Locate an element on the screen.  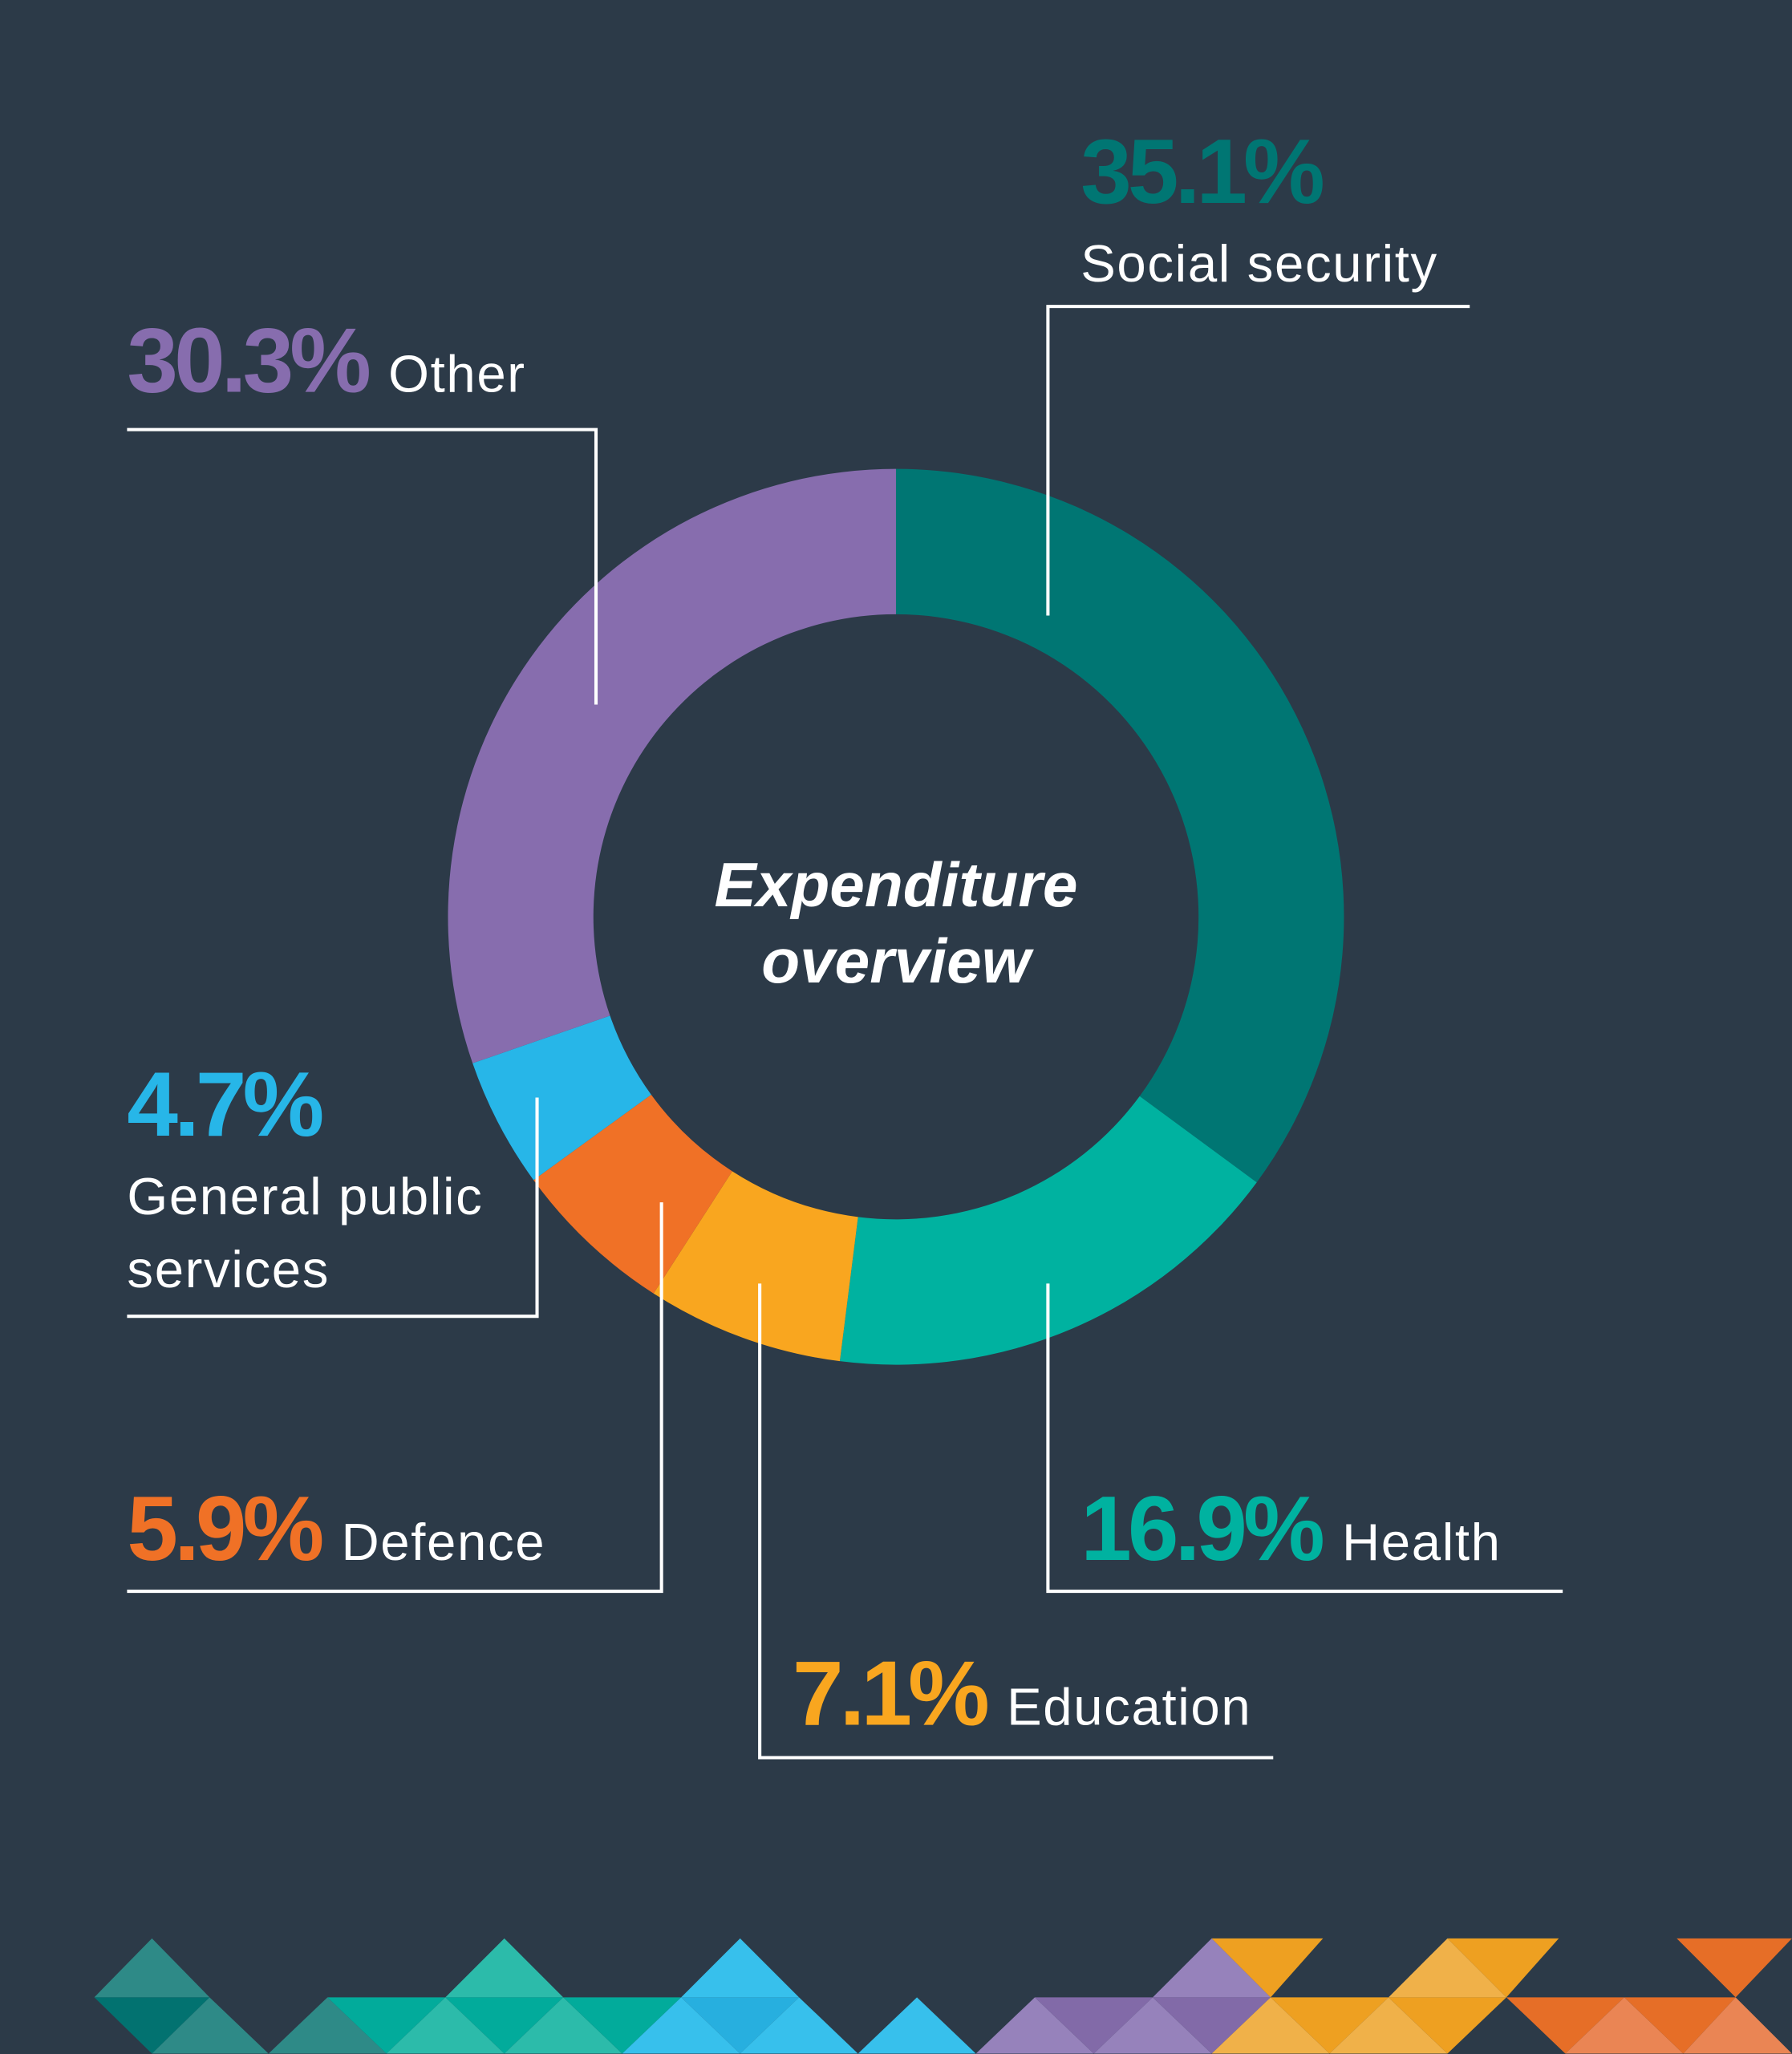
category-label: Defence is located at coordinates (444, 1542).